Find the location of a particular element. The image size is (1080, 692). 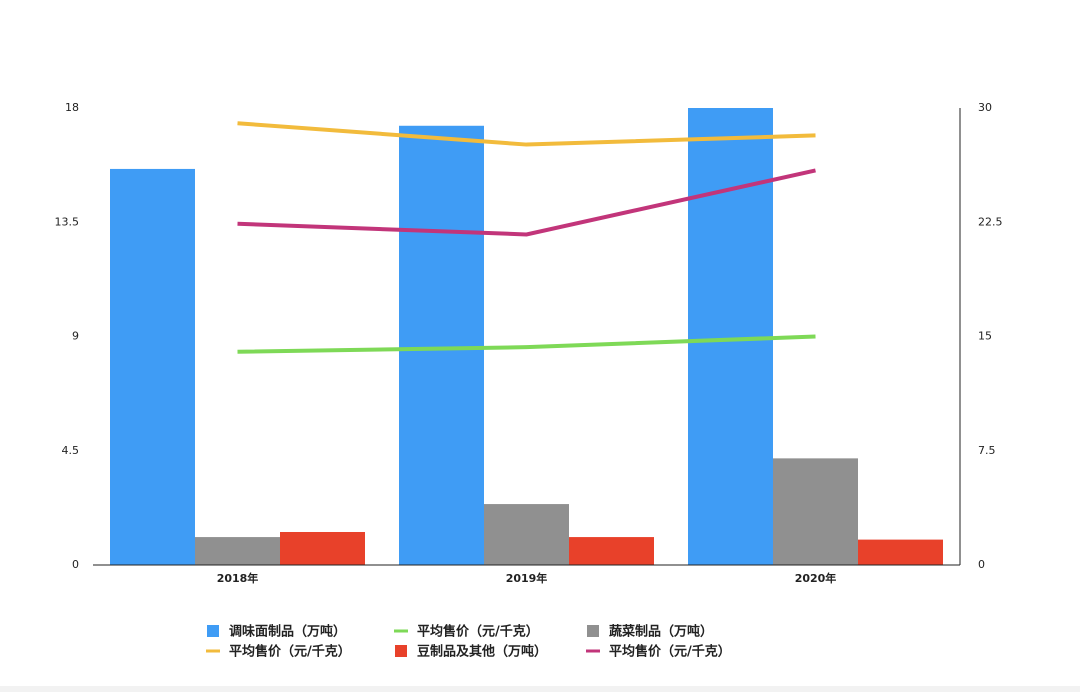

legend-label: 豆制品及其他（万吨） is located at coordinates (482, 652).